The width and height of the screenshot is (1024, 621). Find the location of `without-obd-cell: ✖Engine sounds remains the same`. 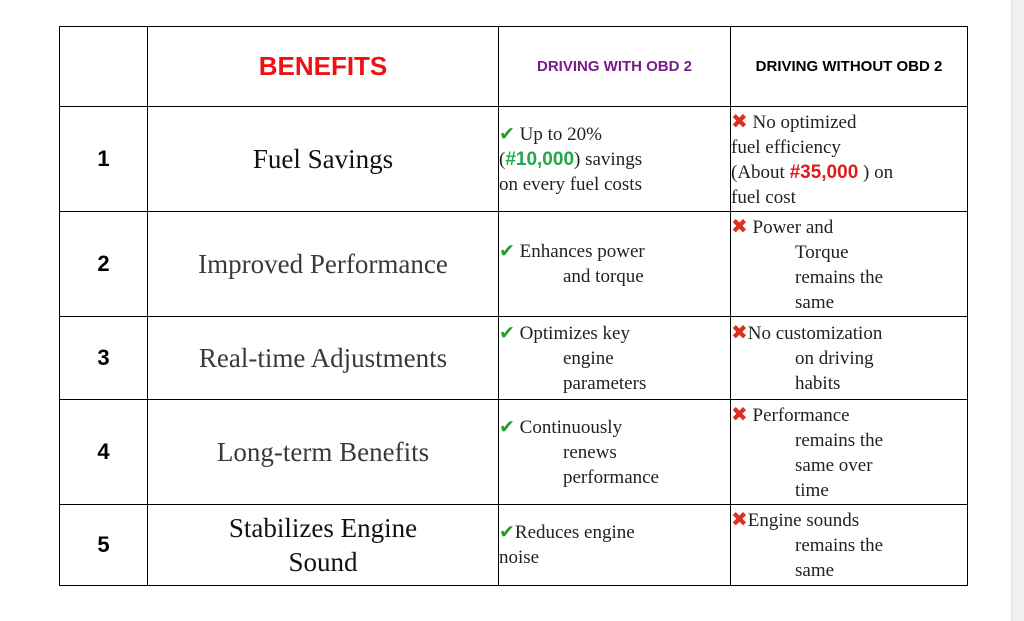

without-obd-cell: ✖Engine sounds remains the same is located at coordinates (849, 545).